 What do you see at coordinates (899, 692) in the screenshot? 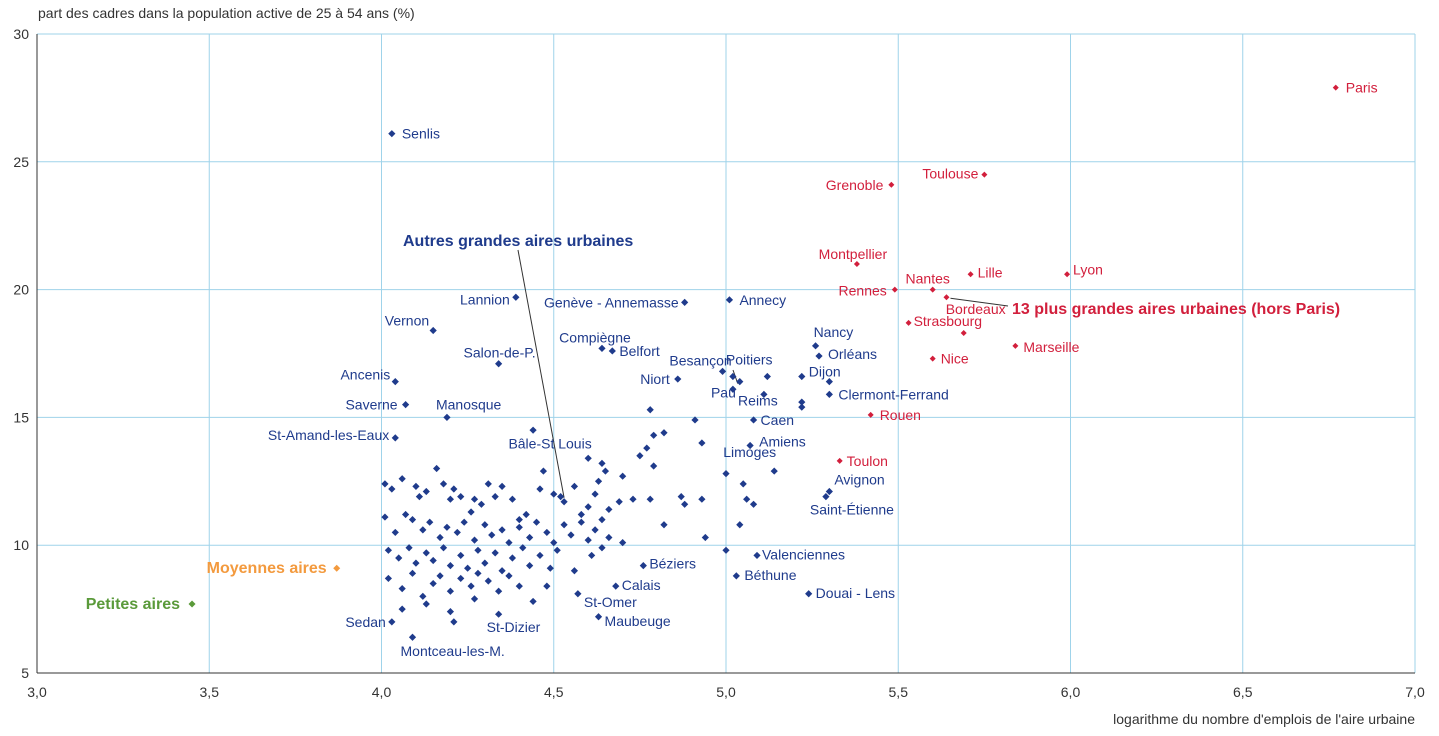
I see `x-tick-label: 5,5` at bounding box center [899, 692].